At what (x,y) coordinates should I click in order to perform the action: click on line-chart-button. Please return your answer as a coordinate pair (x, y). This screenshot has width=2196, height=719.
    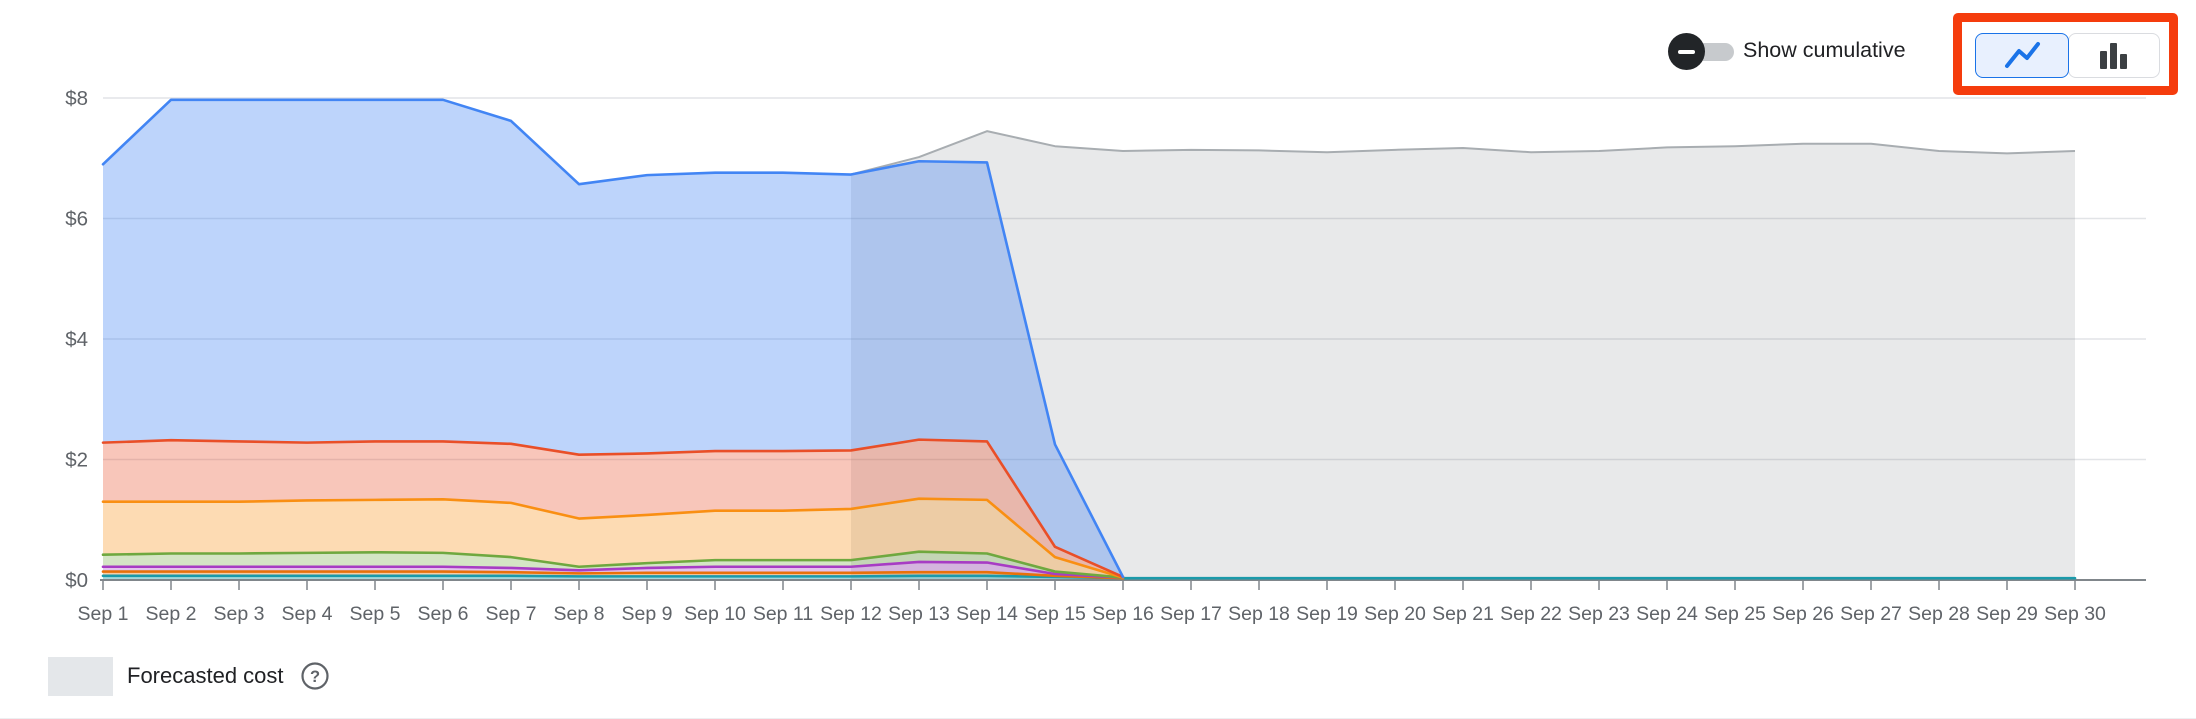
    Looking at the image, I should click on (2022, 55).